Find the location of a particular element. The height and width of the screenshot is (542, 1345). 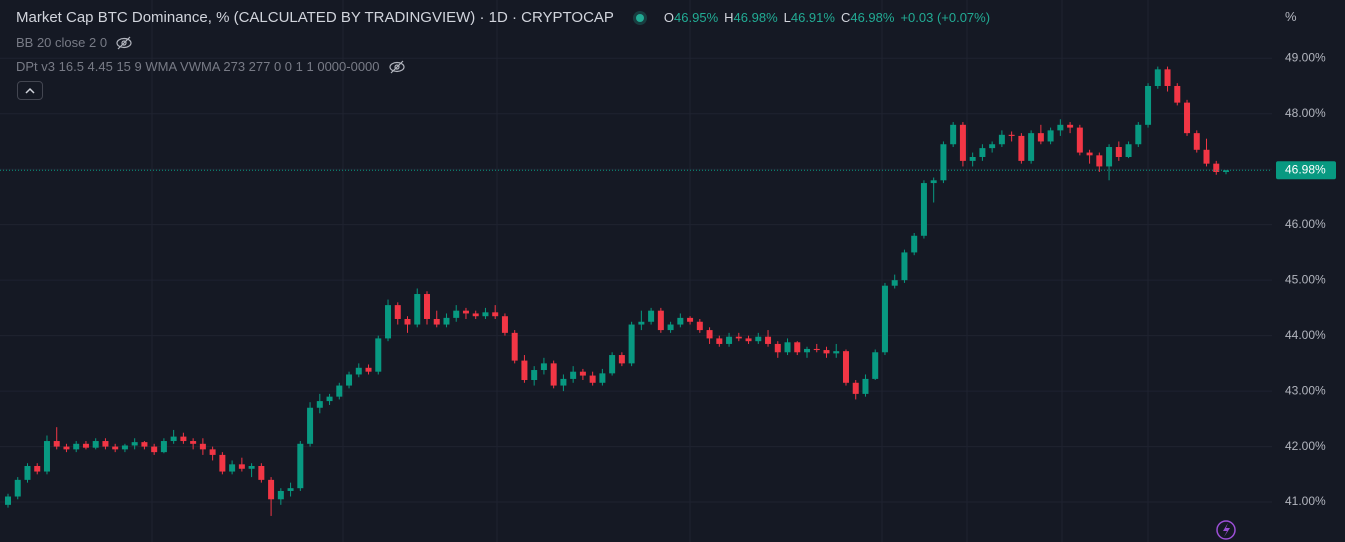

ohlc-item: O46.95% is located at coordinates (691, 17).